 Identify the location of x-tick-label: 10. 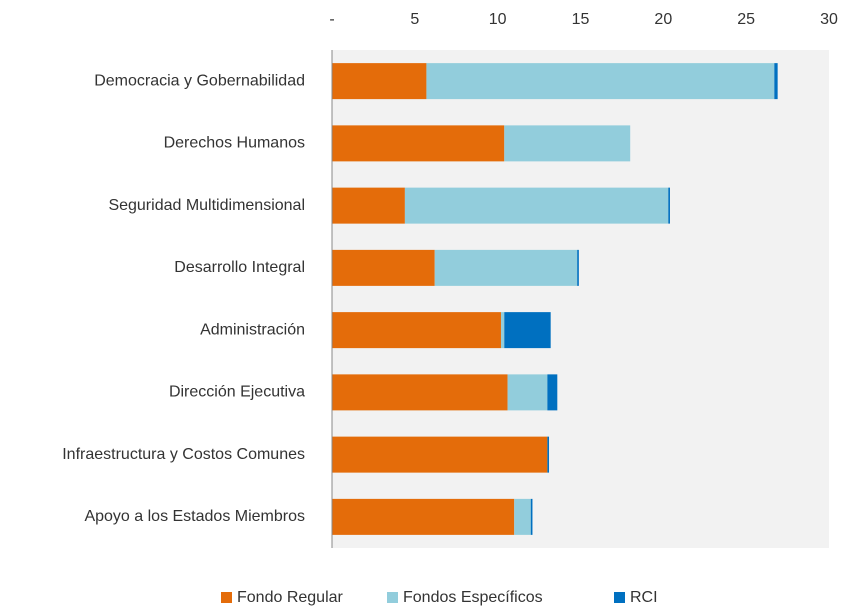
(498, 19).